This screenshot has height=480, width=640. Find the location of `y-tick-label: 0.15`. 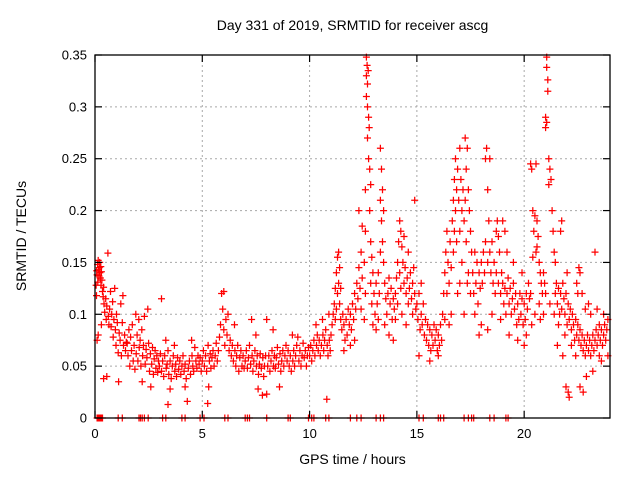

y-tick-label: 0.15 is located at coordinates (74, 262).